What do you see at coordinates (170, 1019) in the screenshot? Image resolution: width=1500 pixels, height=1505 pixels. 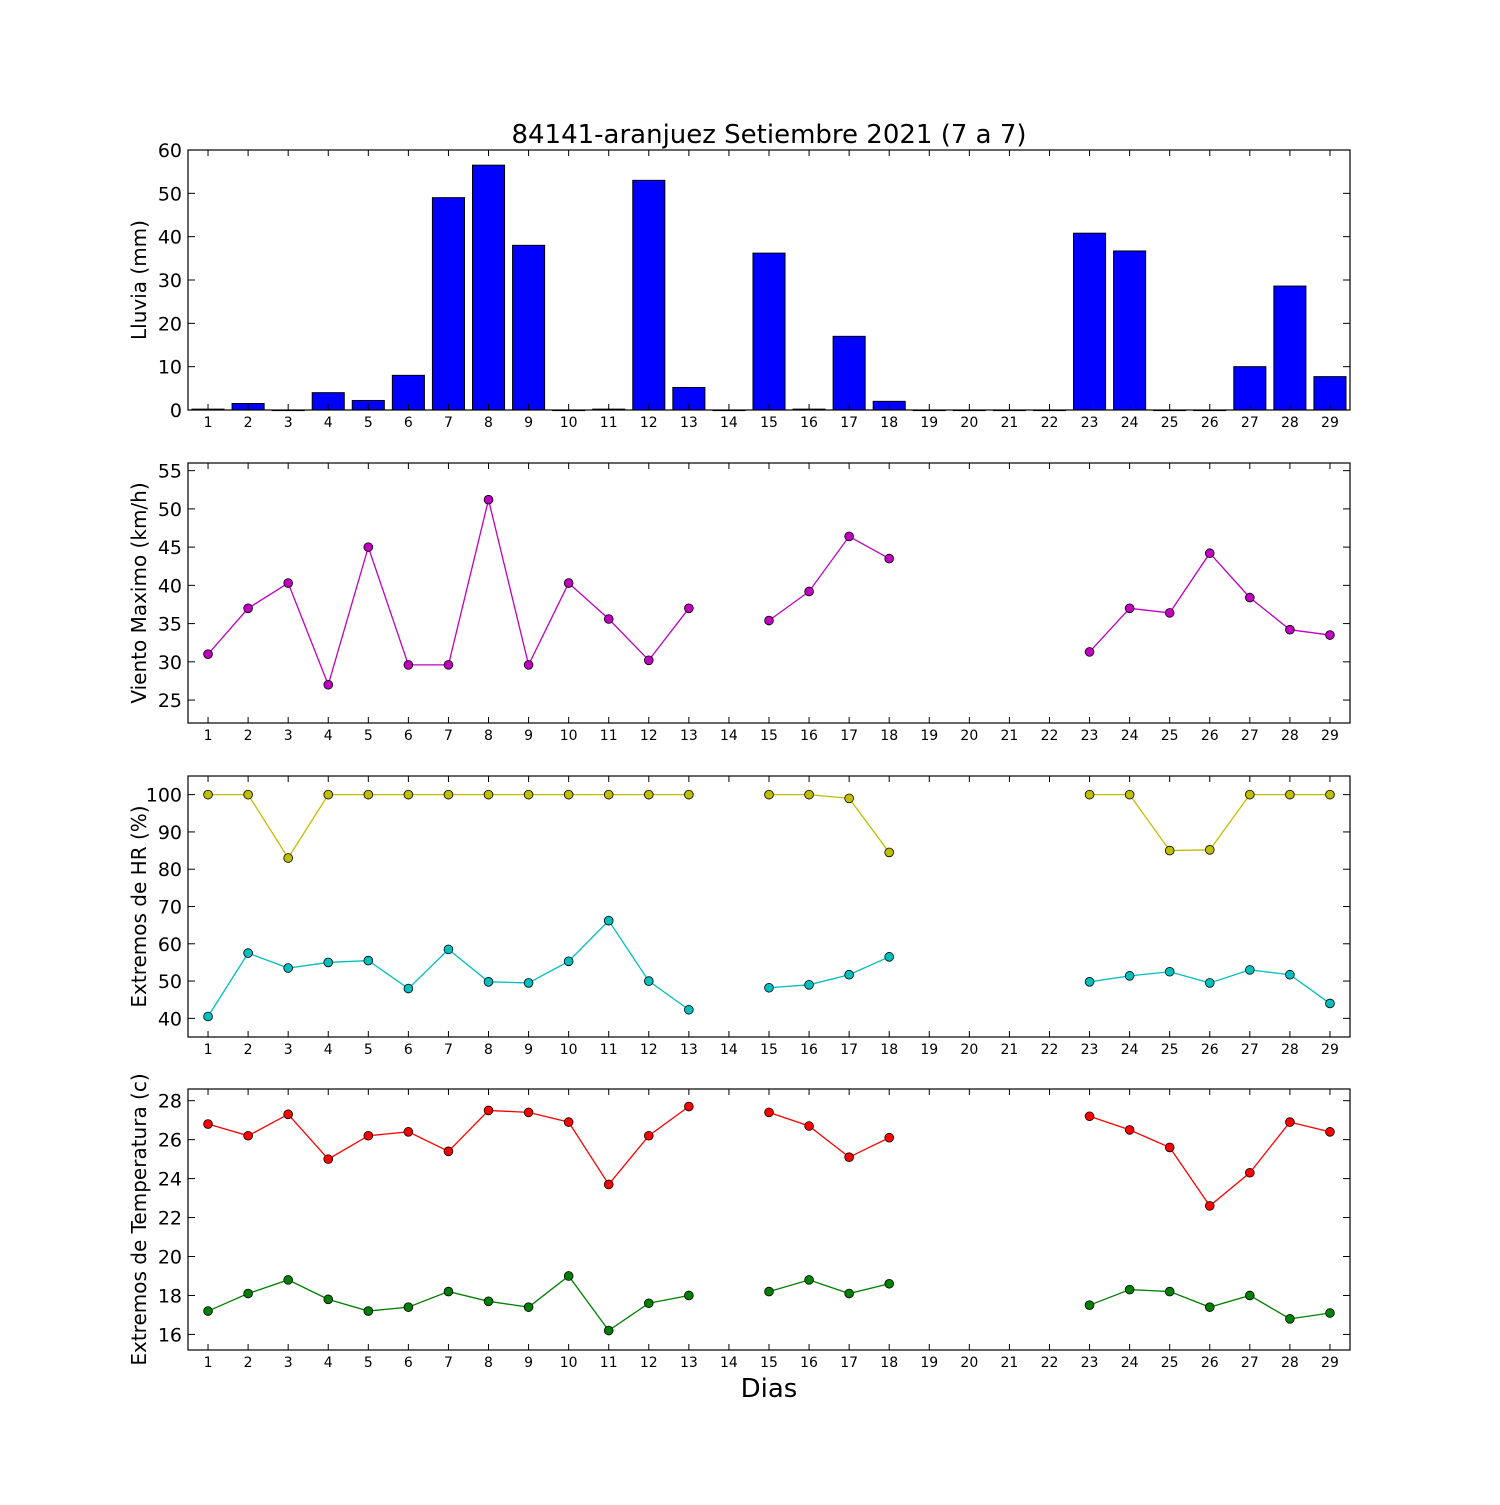 I see `y-tick-label: 40` at bounding box center [170, 1019].